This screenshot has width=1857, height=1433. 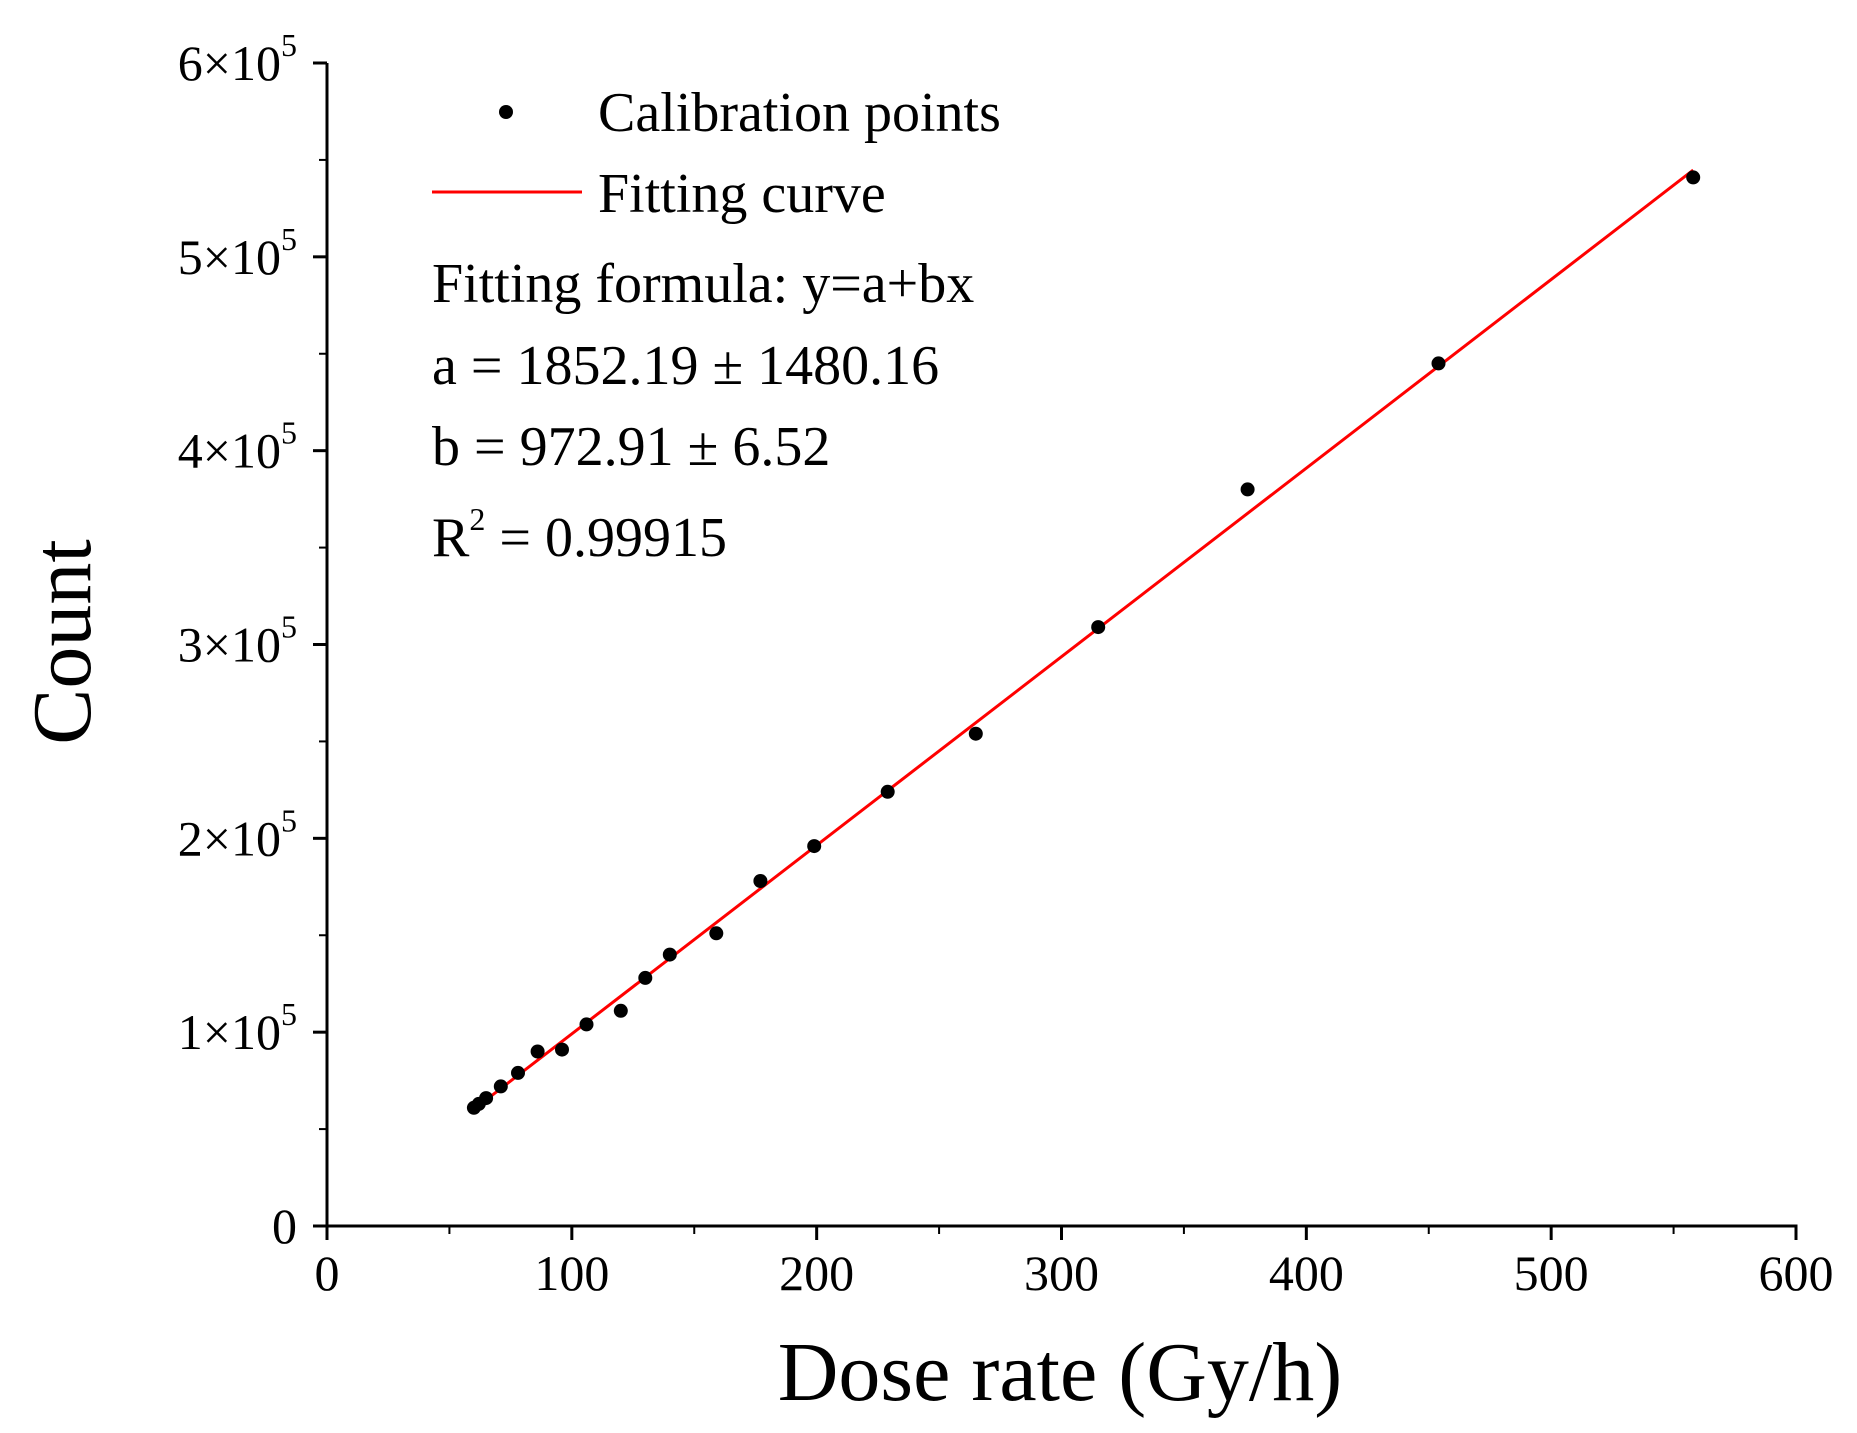 What do you see at coordinates (62, 641) in the screenshot?
I see `y-axis-title: Count` at bounding box center [62, 641].